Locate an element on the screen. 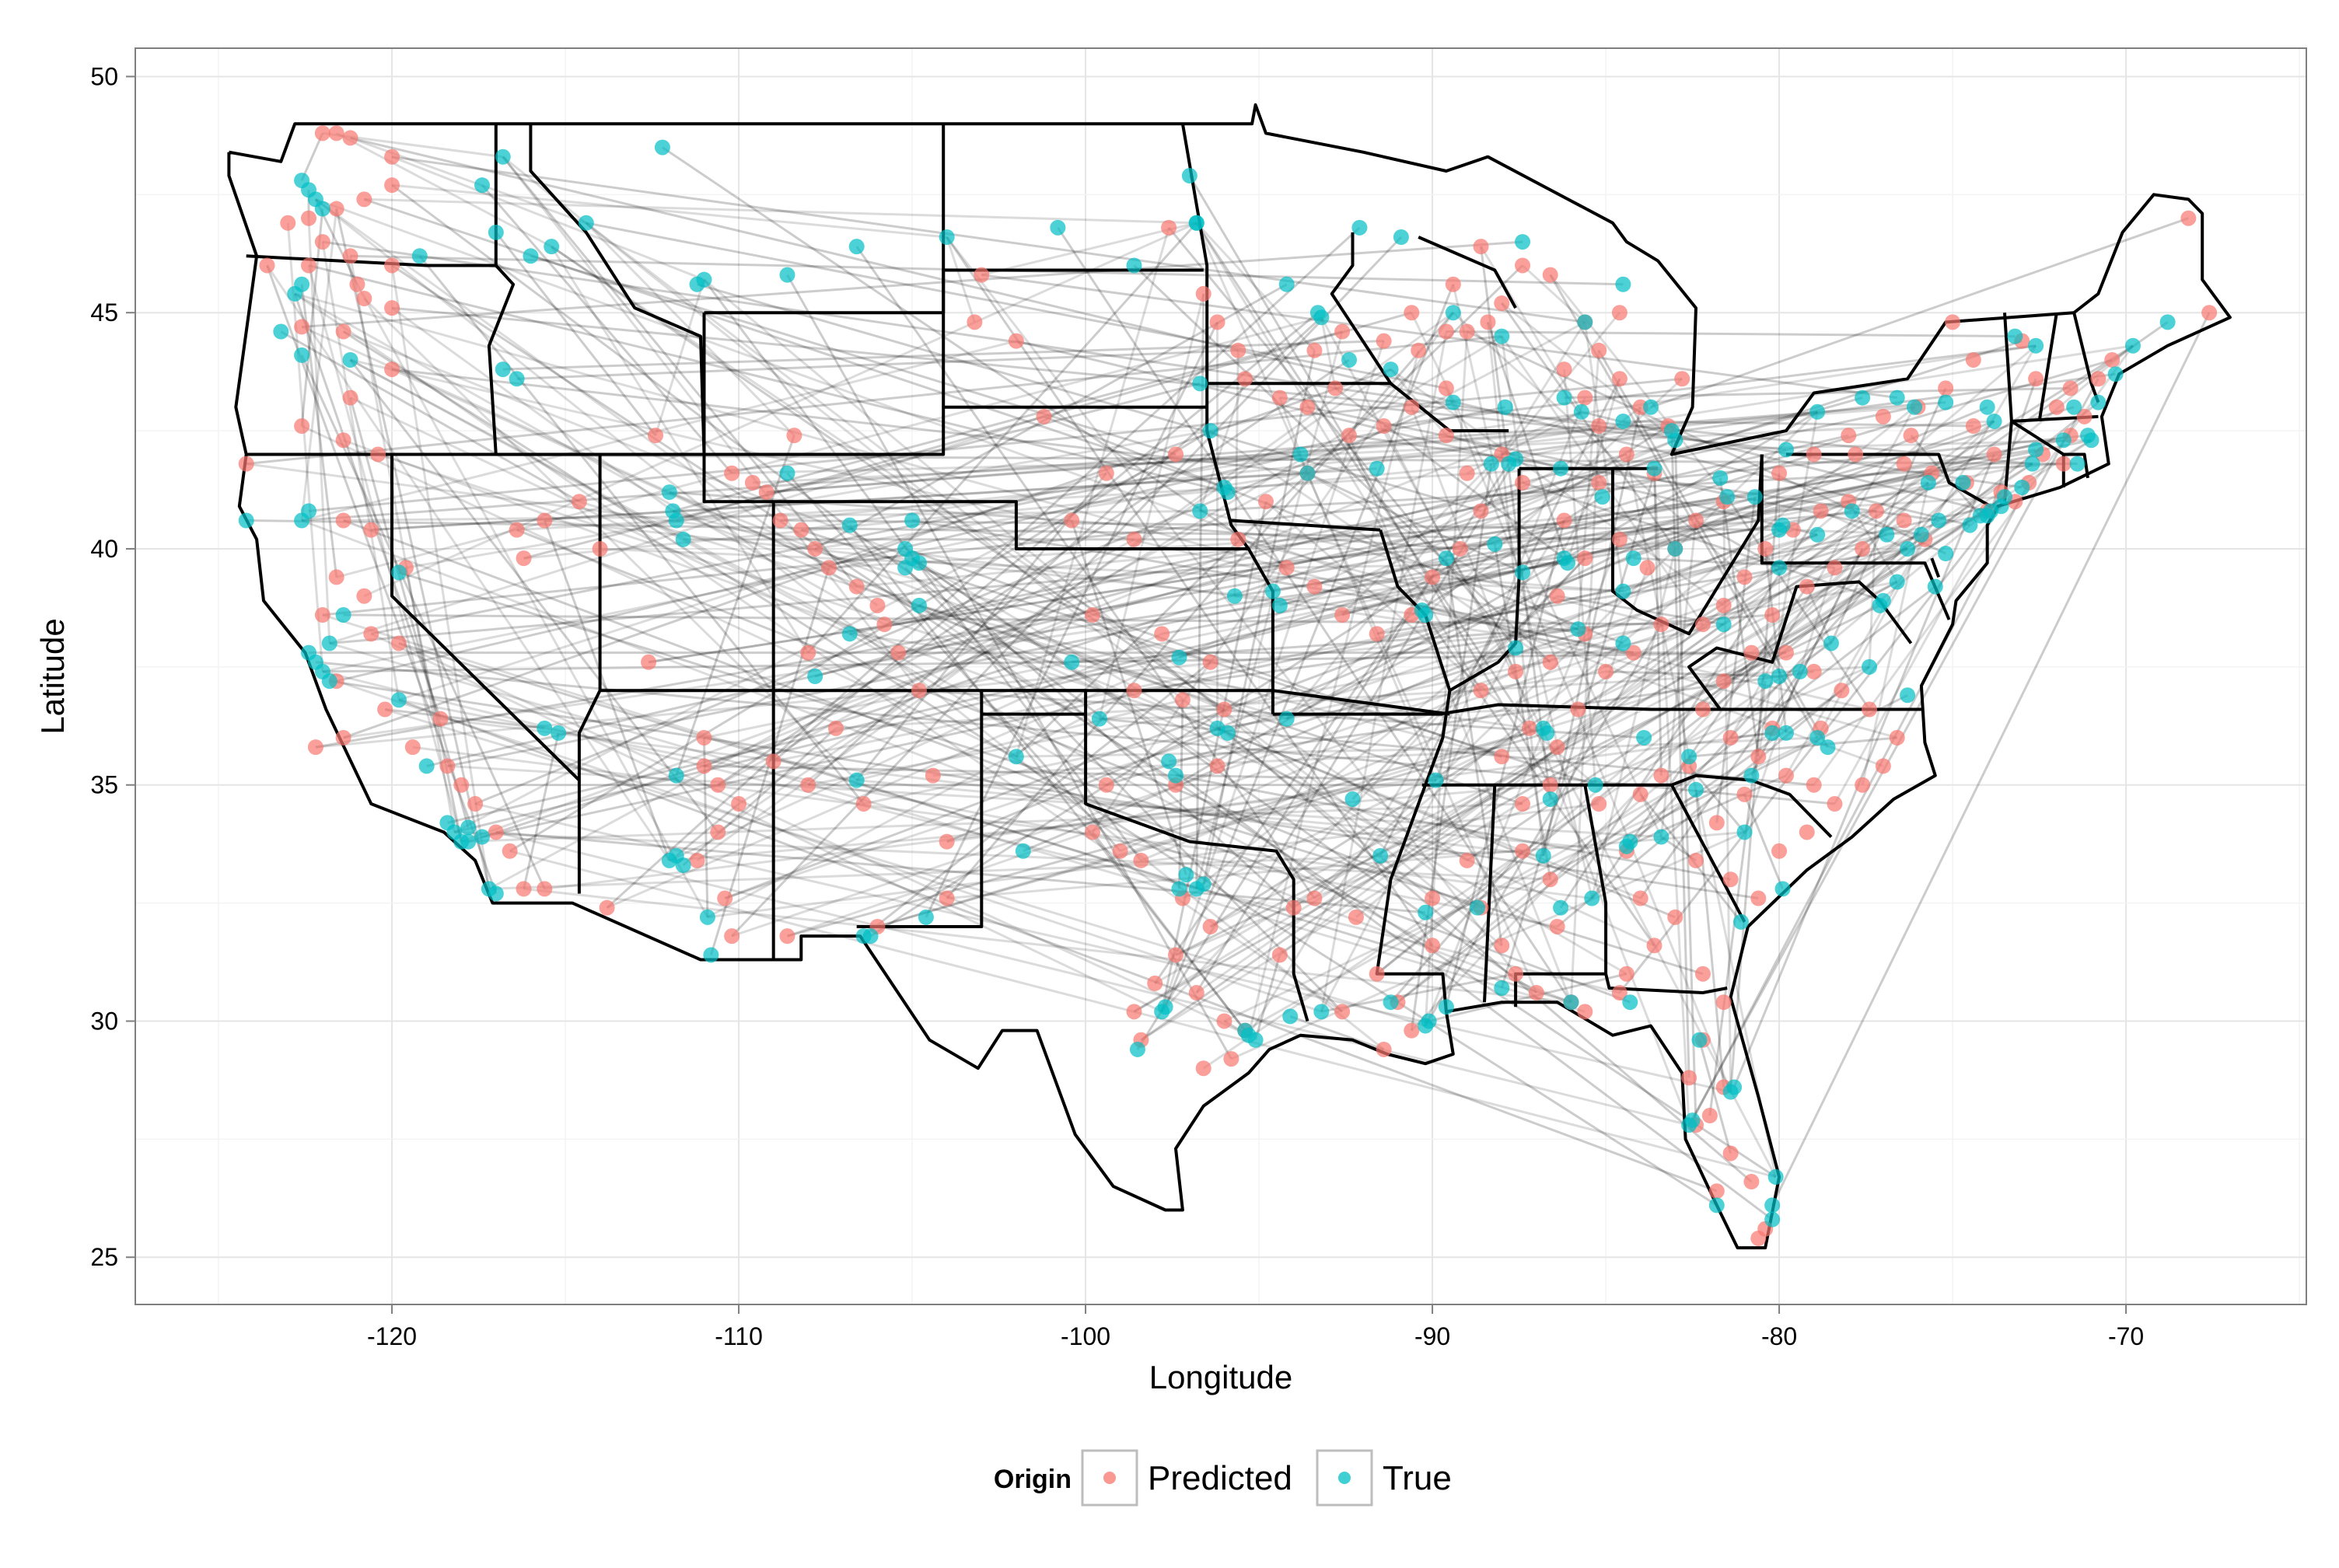  y-axis-ticks: 25 30 35 40 45 50 is located at coordinates (113, 666).